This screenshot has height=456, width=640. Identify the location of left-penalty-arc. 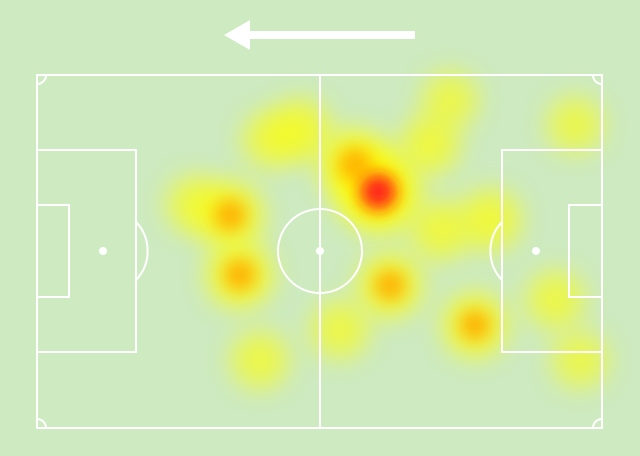
(142, 251).